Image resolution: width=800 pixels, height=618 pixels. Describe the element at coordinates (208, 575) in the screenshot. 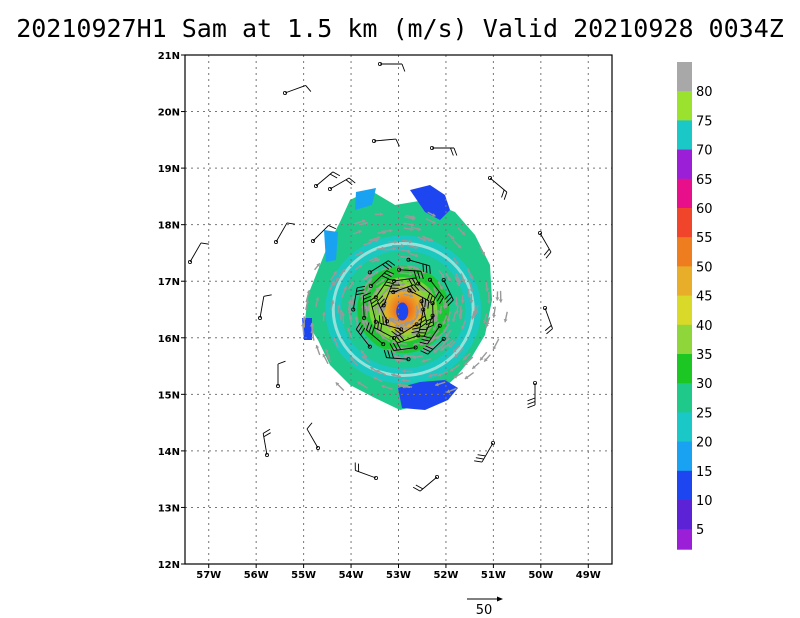

I see `lon-label: 57W` at that location.